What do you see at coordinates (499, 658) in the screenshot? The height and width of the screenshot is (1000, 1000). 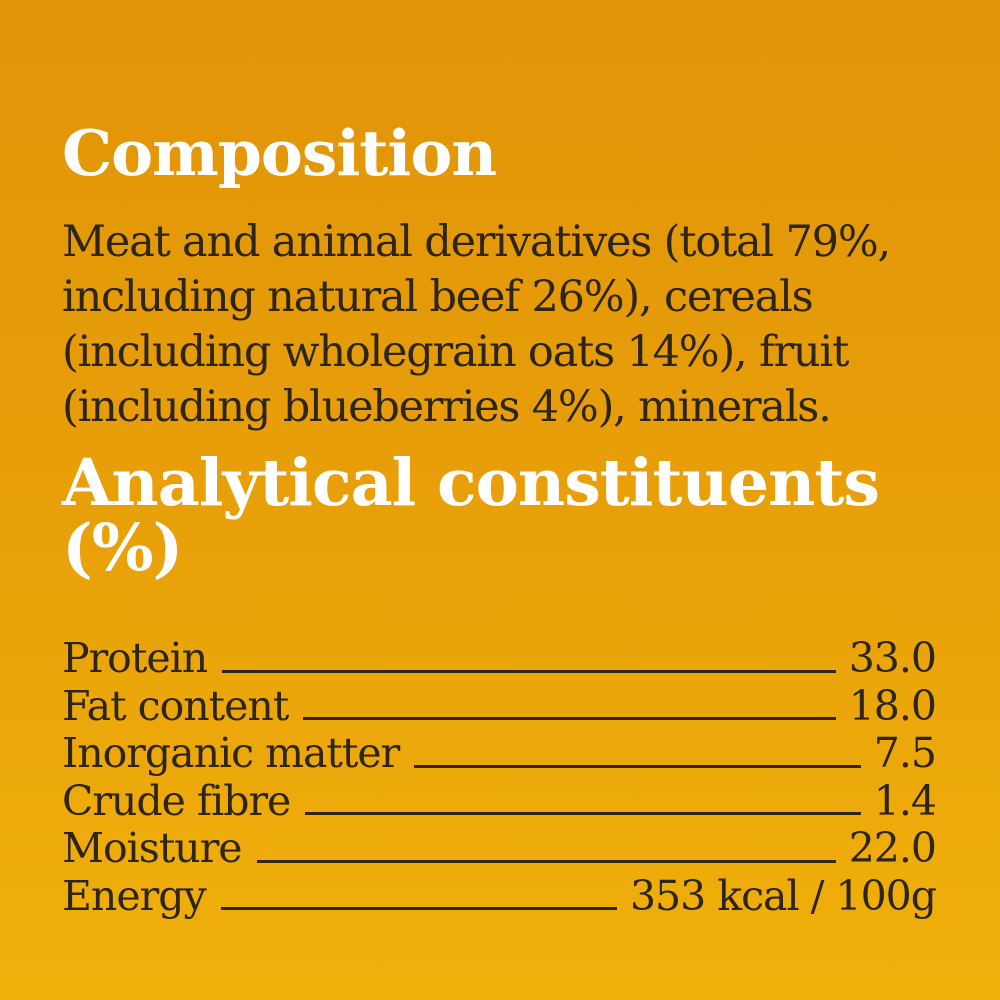 I see `table-row: Protein 33.0` at bounding box center [499, 658].